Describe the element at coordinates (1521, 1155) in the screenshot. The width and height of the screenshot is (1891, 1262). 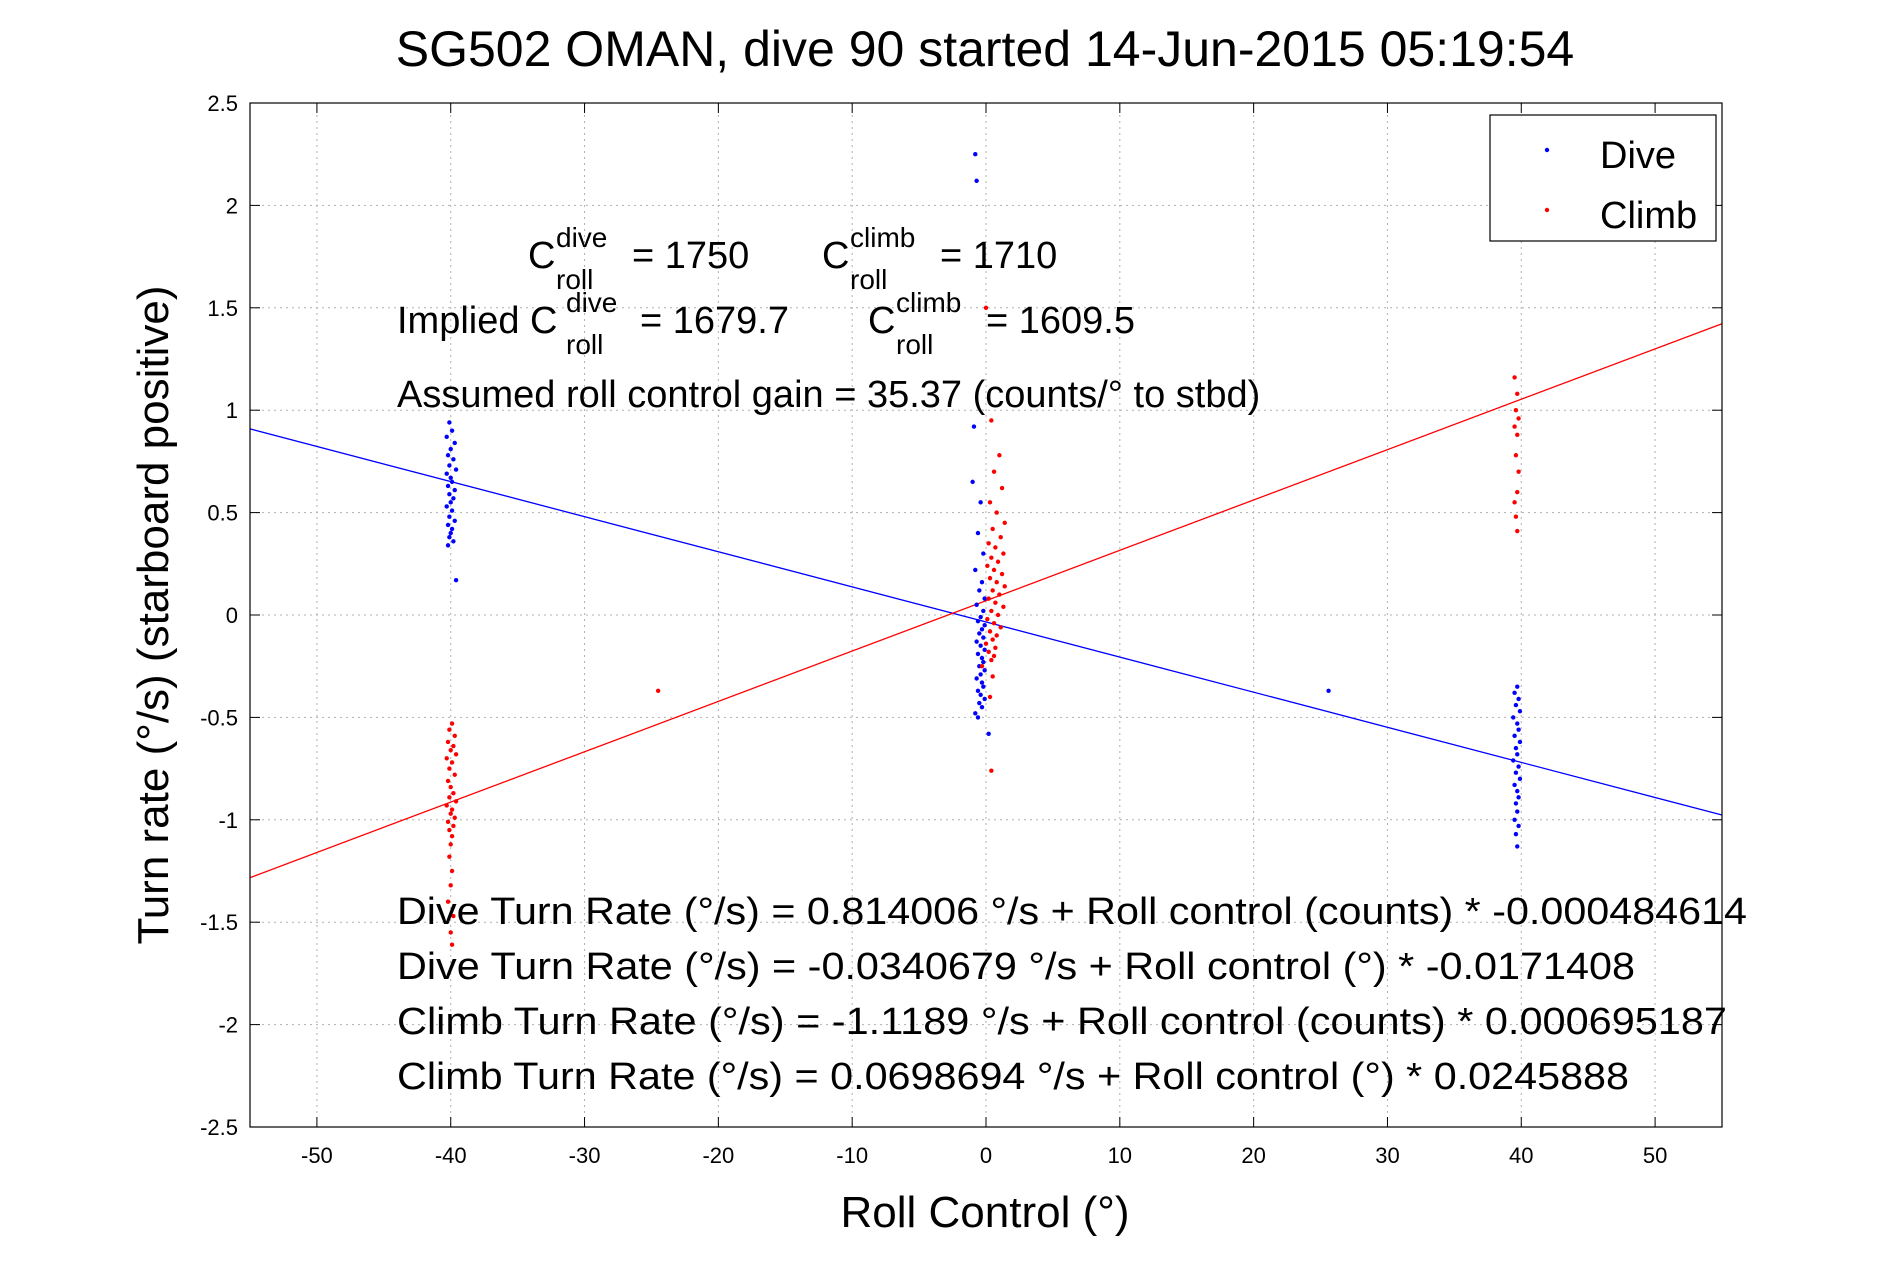
I see `x-tick-label: 40` at that location.